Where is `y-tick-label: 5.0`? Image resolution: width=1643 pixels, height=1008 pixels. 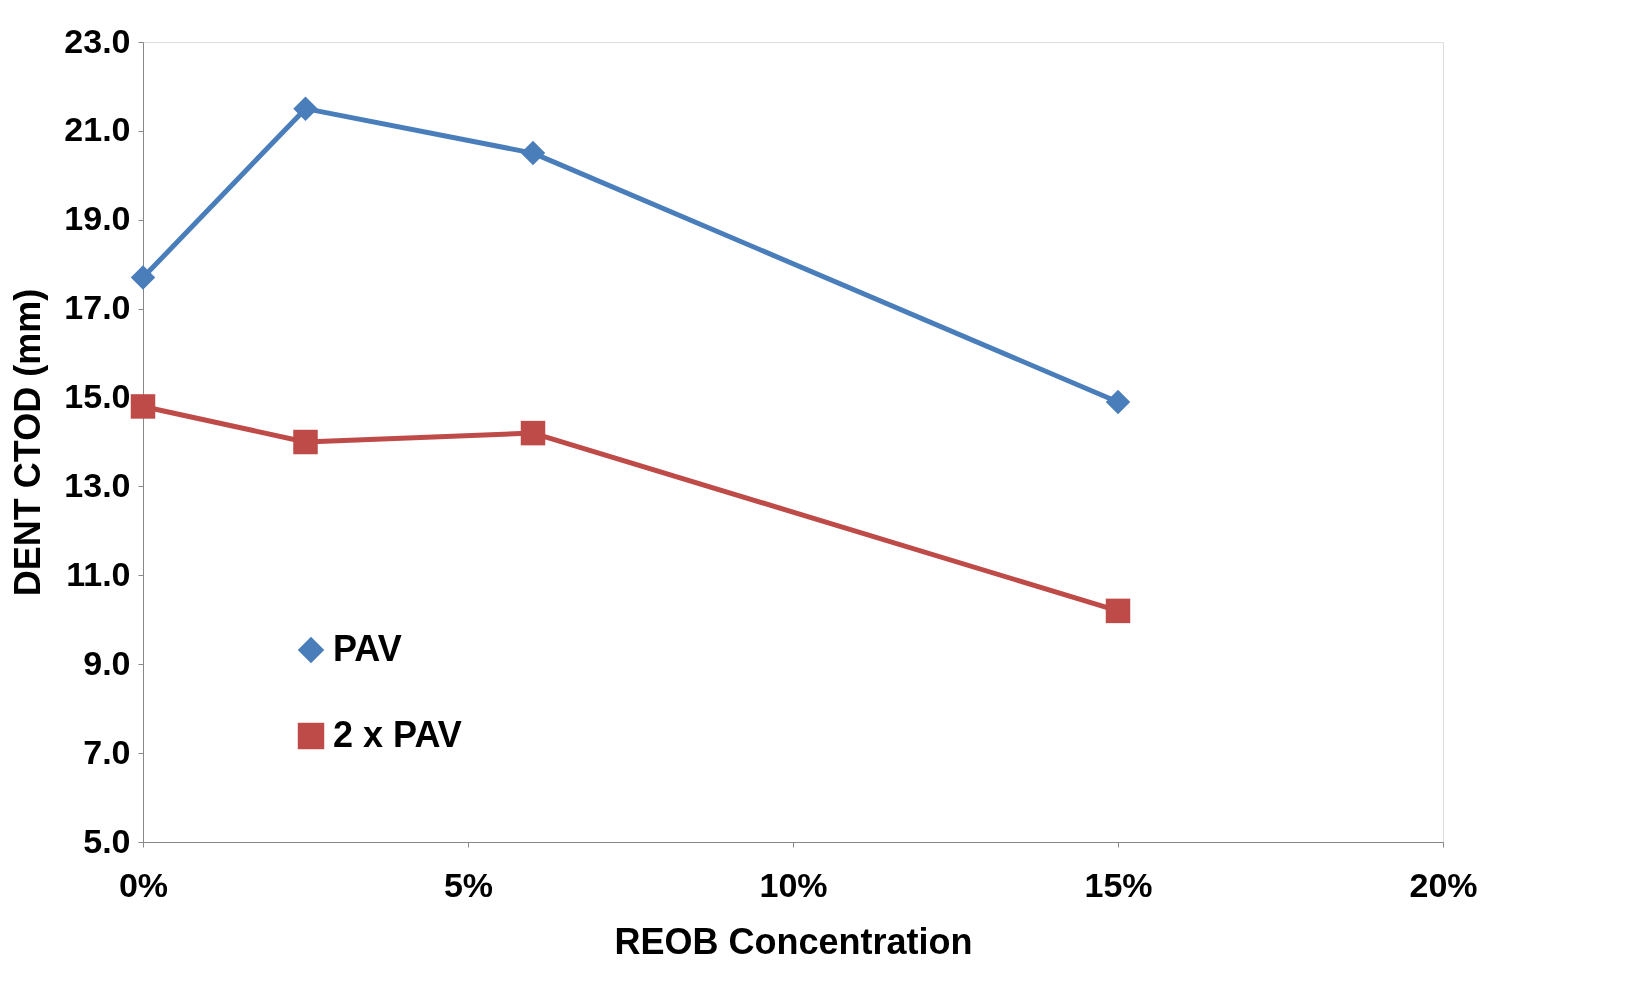
y-tick-label: 5.0 is located at coordinates (107, 840).